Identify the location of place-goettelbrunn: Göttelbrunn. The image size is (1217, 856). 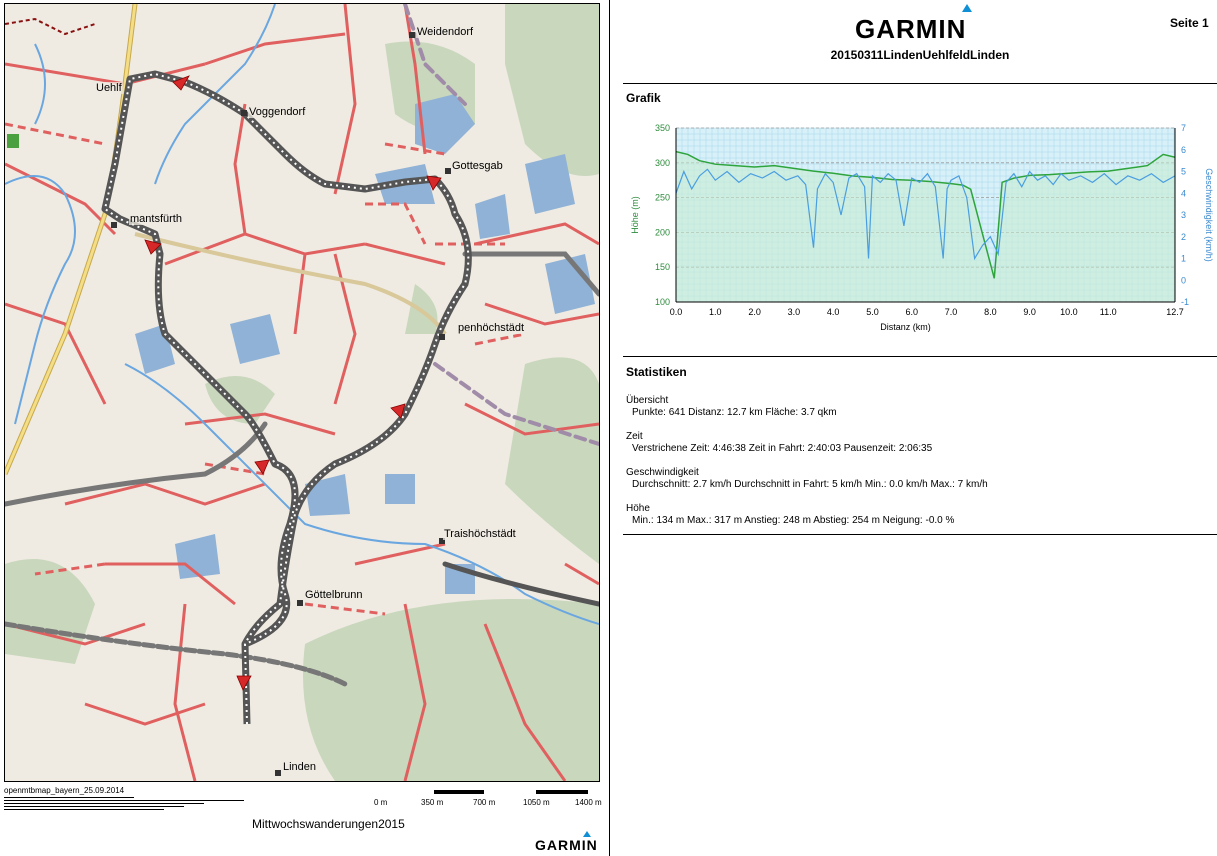
(334, 595).